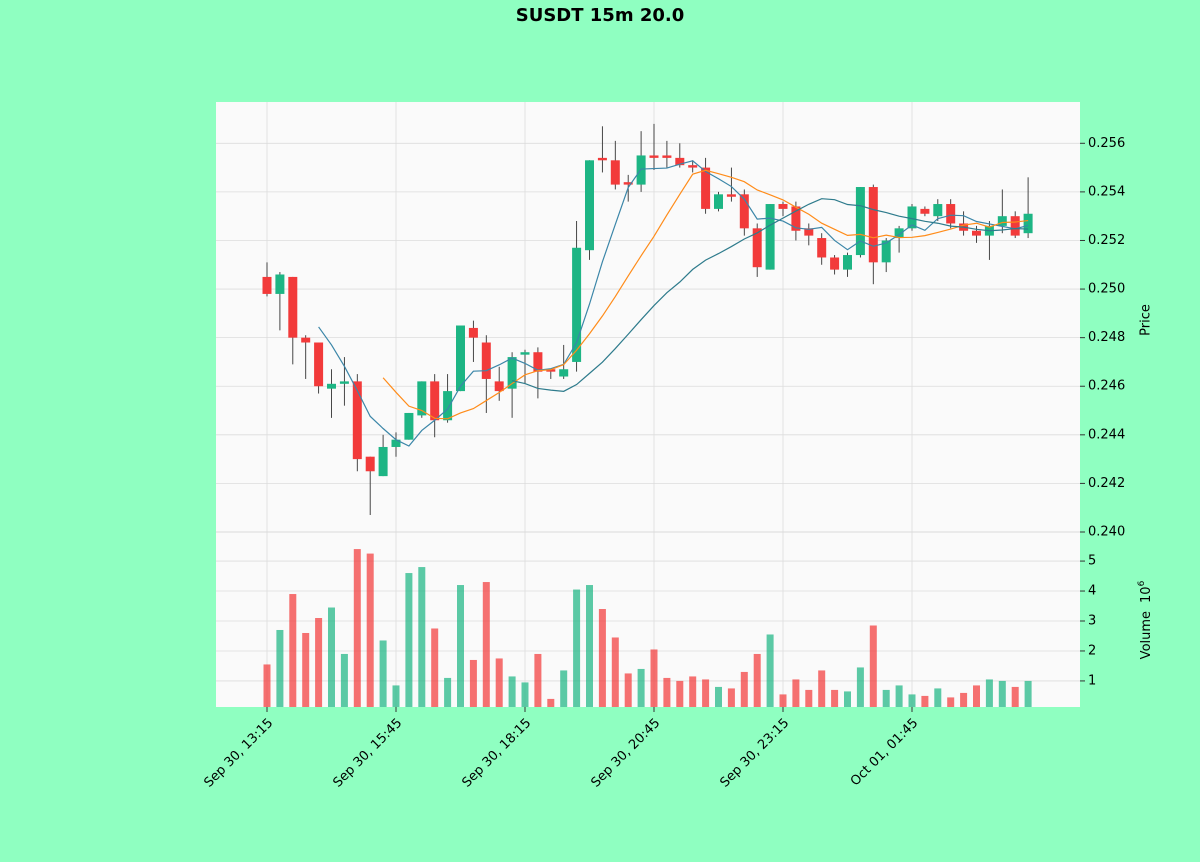 Image resolution: width=1200 pixels, height=862 pixels. Describe the element at coordinates (770, 295) in the screenshot. I see `moving-average-line` at that location.